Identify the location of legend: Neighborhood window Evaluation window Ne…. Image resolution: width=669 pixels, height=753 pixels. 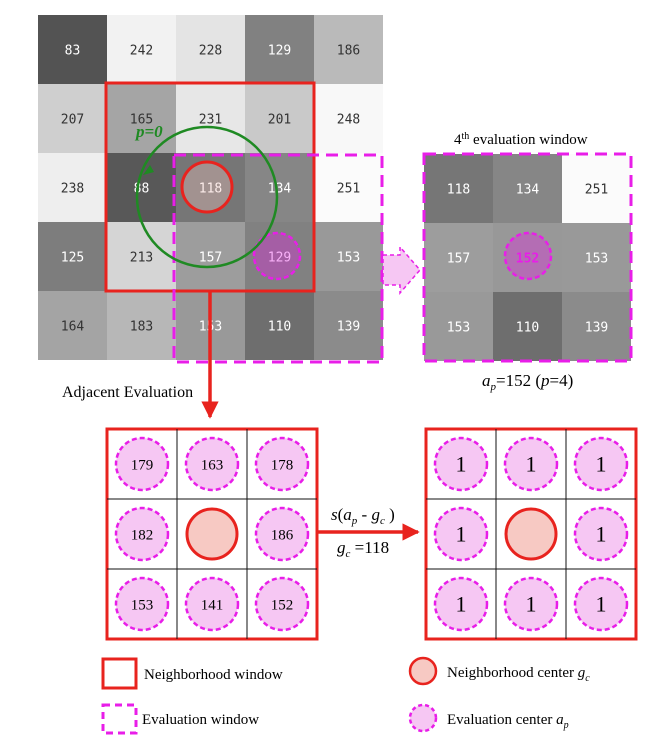
(345, 695).